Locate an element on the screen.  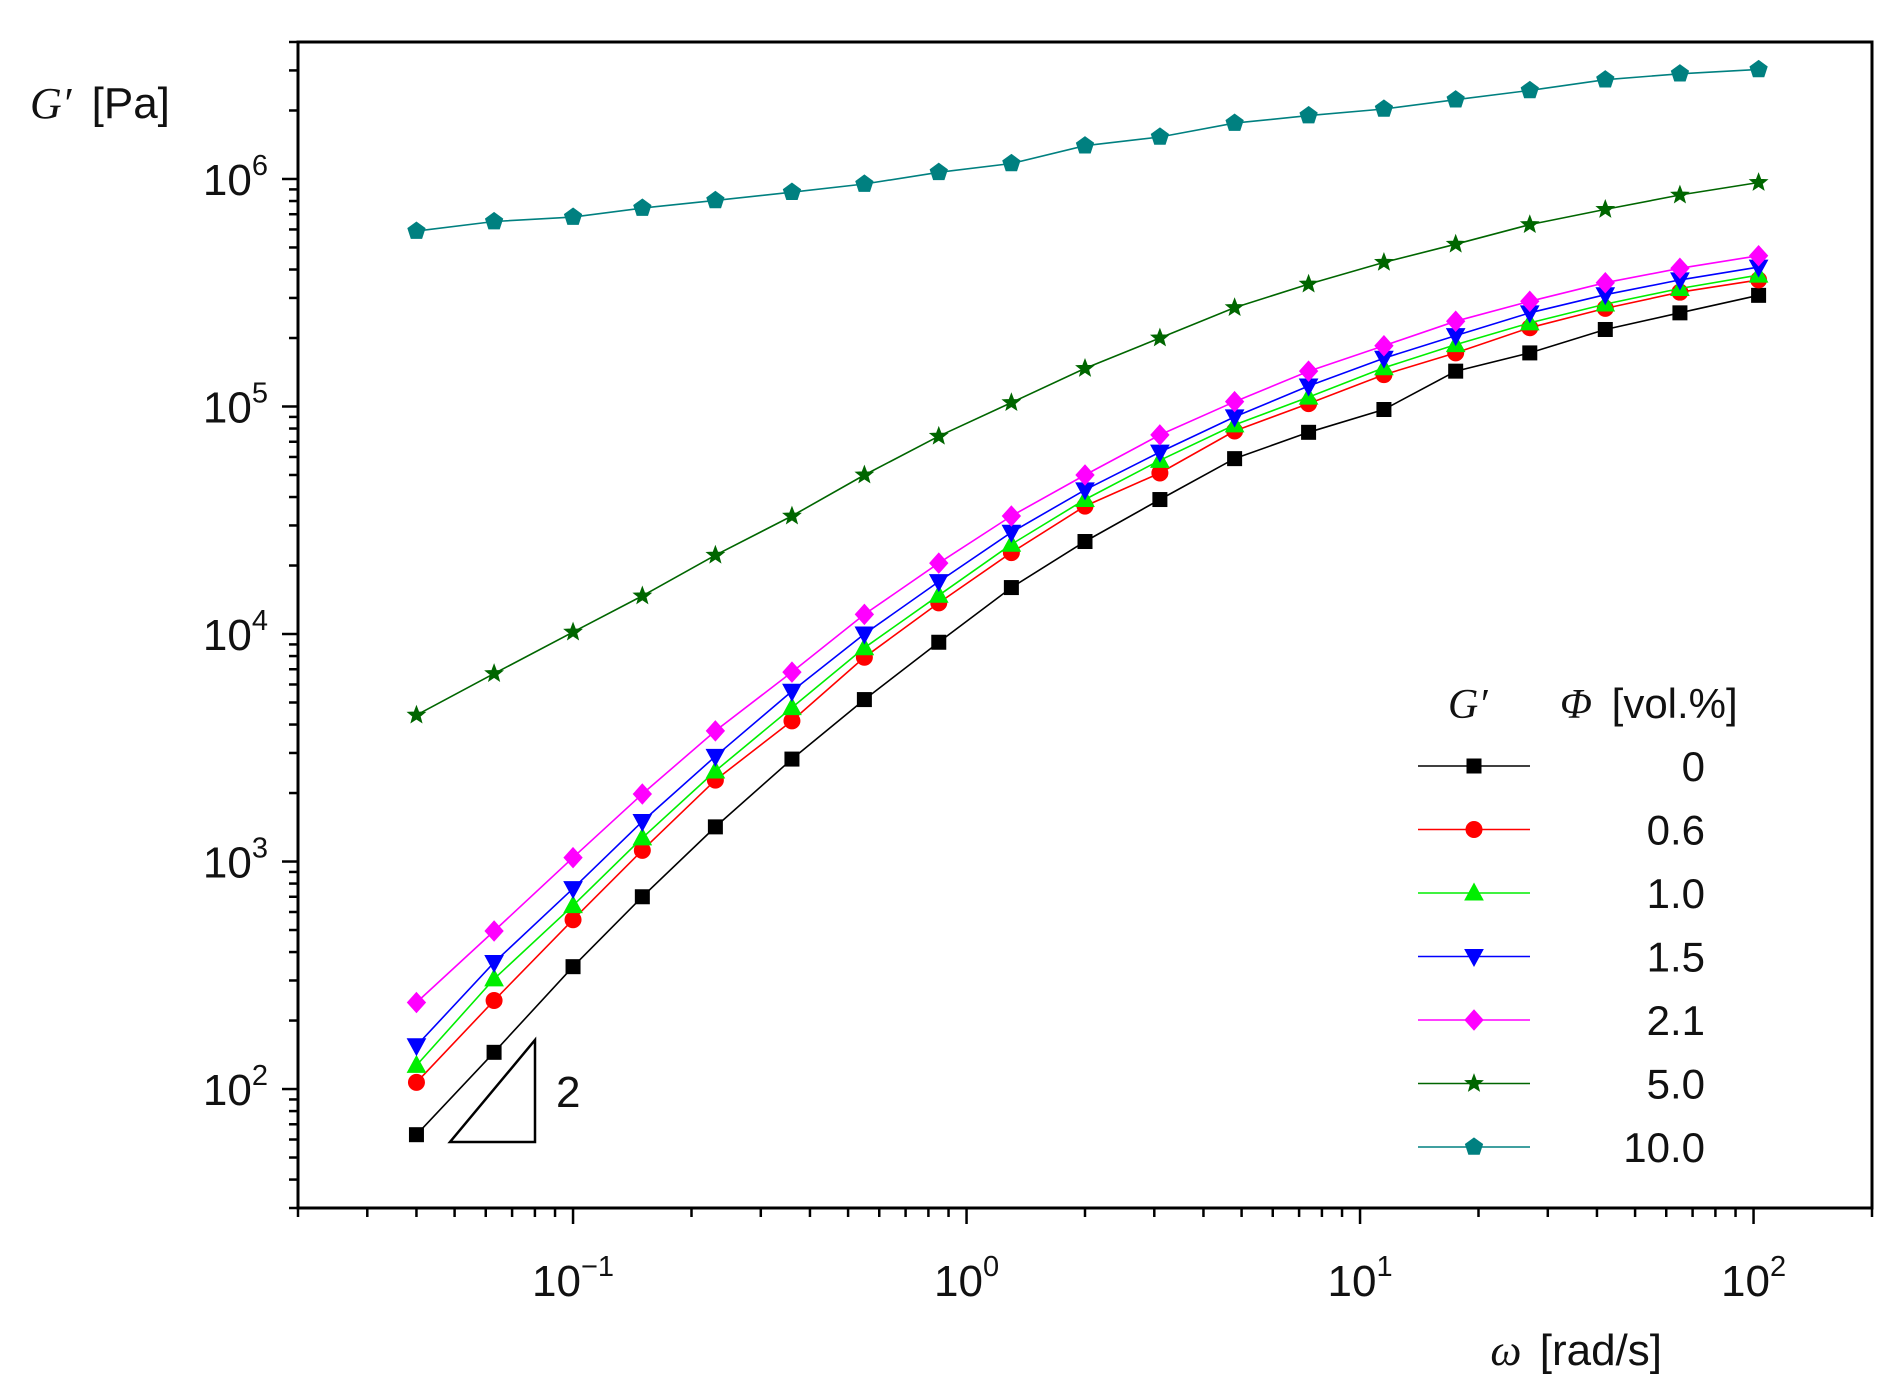
slope-annotation: 2 is located at coordinates (513, 1090).